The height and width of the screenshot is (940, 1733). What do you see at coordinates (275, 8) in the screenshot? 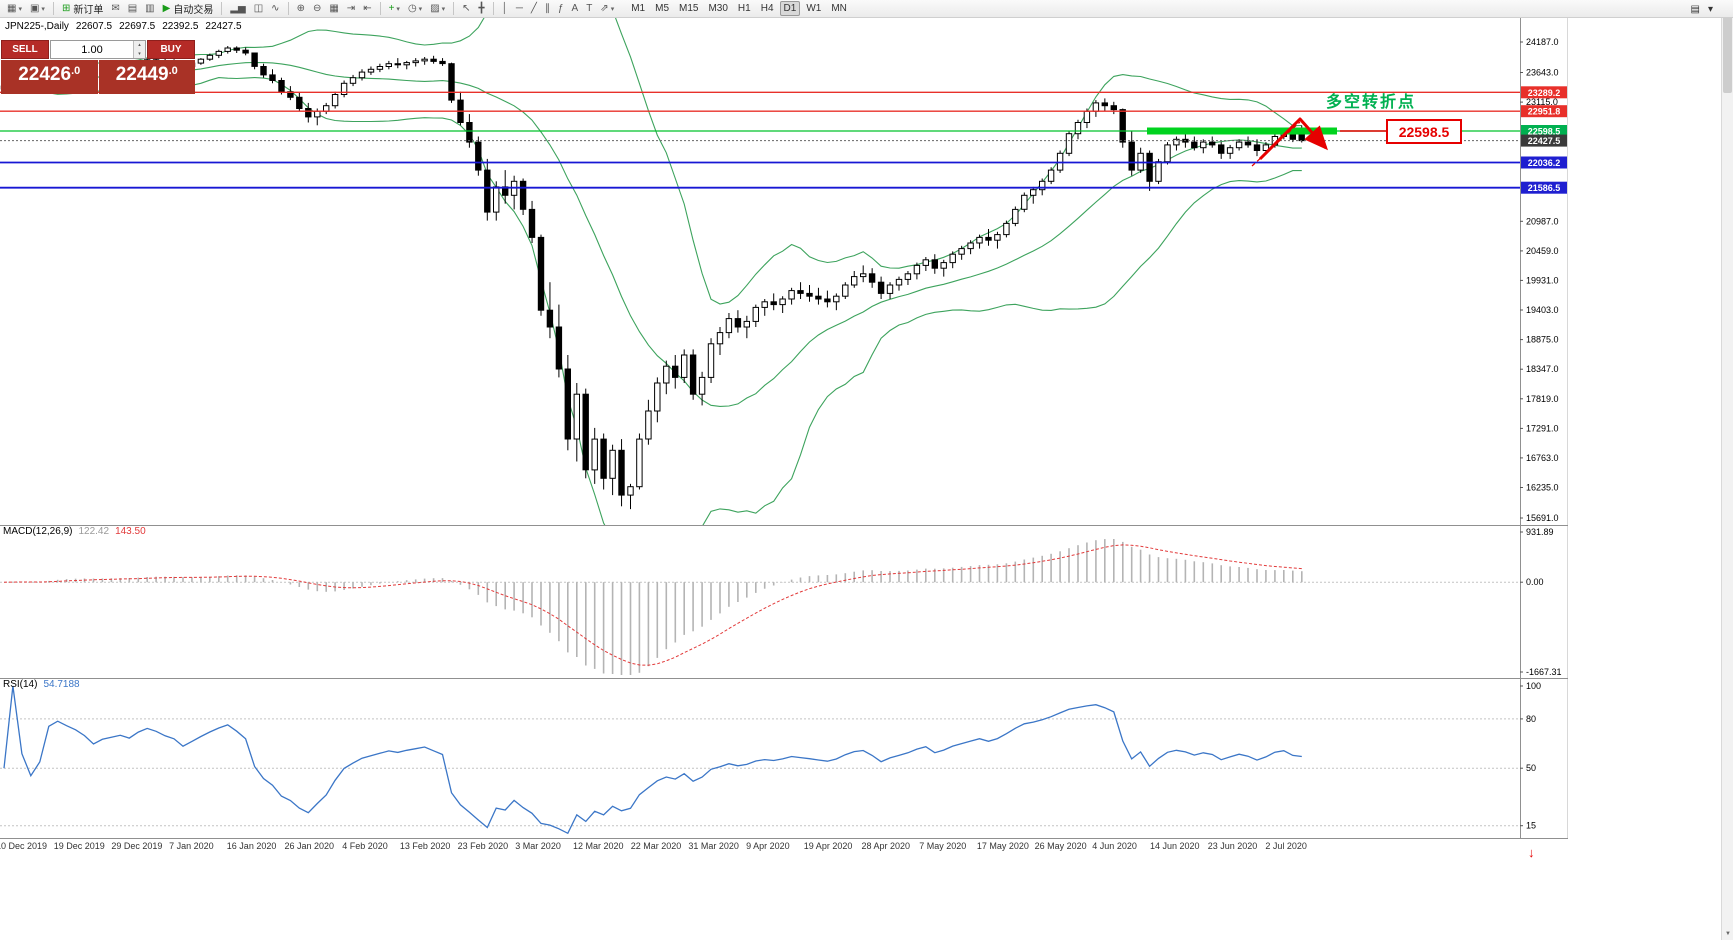
I see `line-chart-icon: ∿` at bounding box center [275, 8].